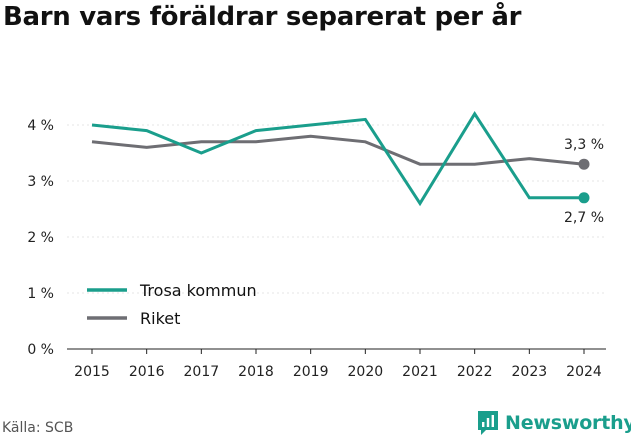 The image size is (631, 439). I want to click on x-tick-label: 2022, so click(475, 372).